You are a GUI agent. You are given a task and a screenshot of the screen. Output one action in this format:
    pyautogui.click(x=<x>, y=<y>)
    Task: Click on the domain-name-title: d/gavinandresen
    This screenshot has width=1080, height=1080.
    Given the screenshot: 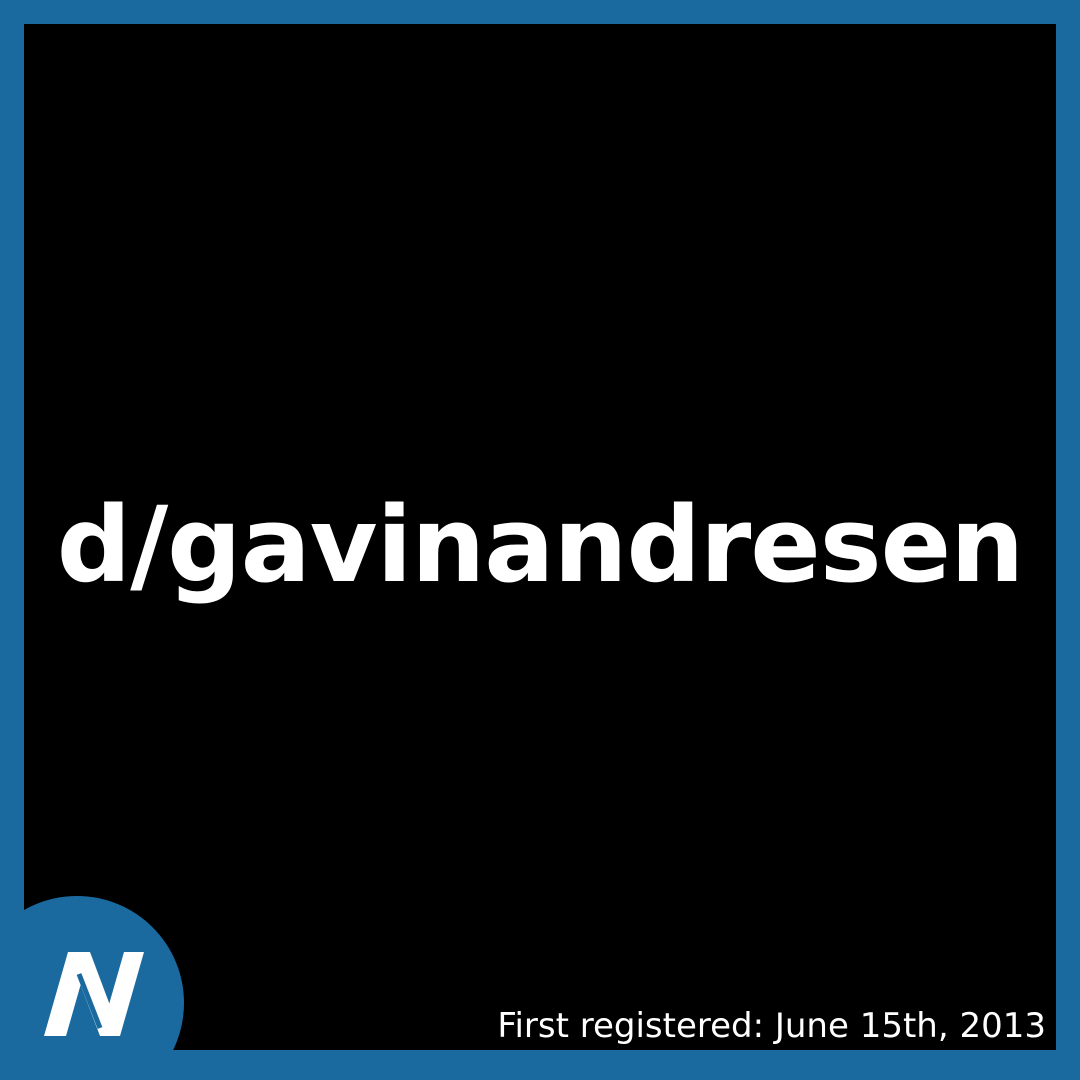 What is the action you would take?
    pyautogui.click(x=540, y=545)
    